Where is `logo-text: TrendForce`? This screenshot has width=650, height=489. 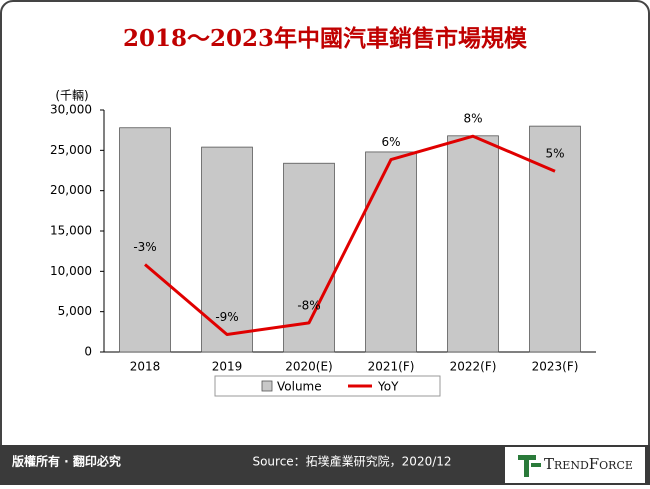
logo-text: TrendForce is located at coordinates (588, 464).